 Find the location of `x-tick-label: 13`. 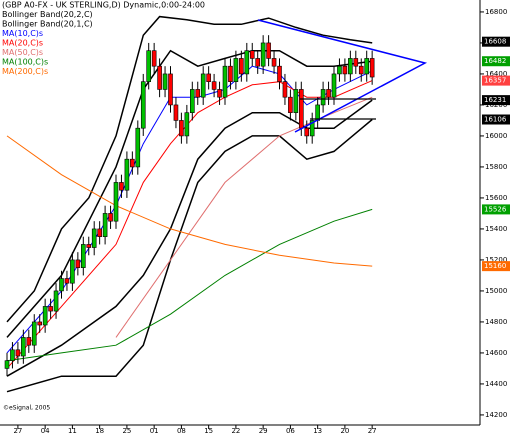

x-tick-label: 13 is located at coordinates (317, 431).